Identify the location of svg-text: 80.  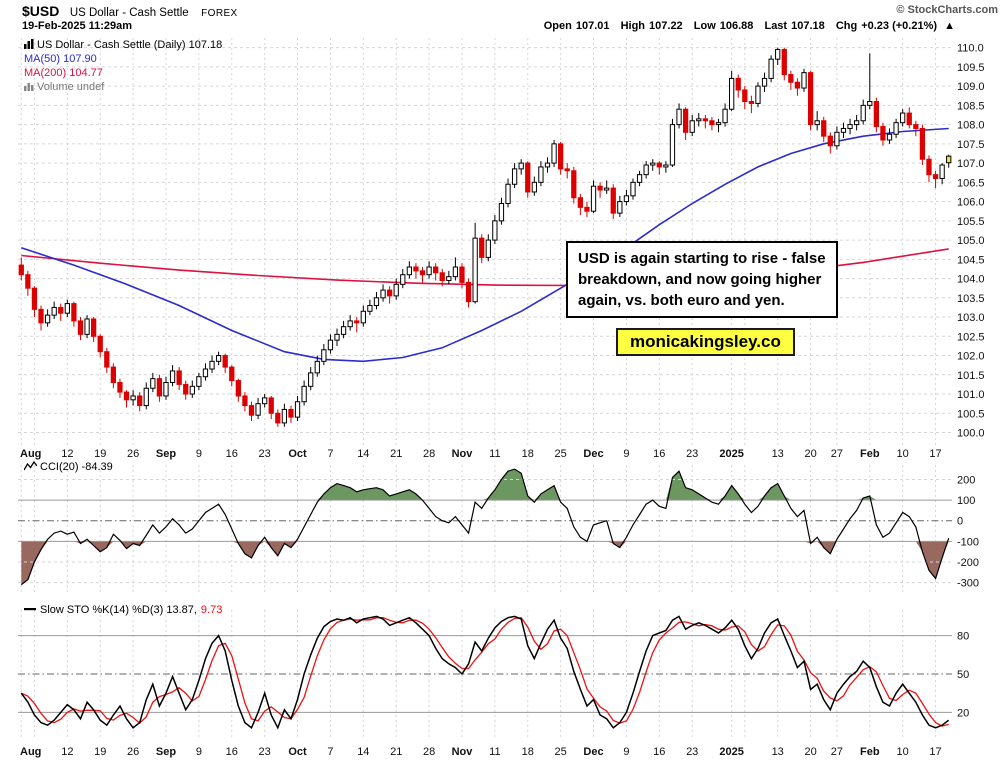
(963, 637).